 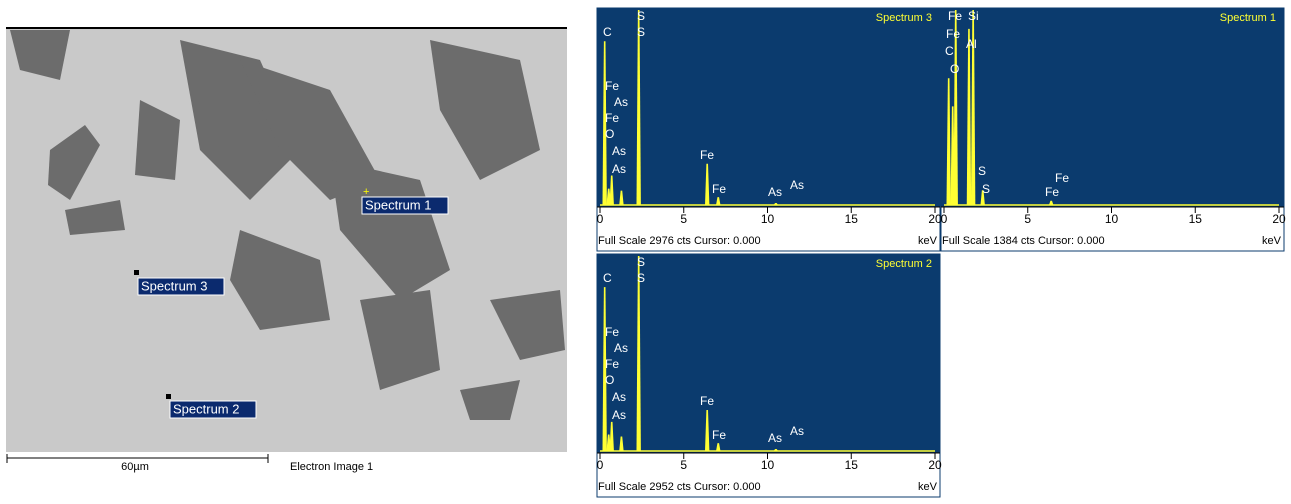 I want to click on scale-bar-label: 60µm, so click(x=135, y=467).